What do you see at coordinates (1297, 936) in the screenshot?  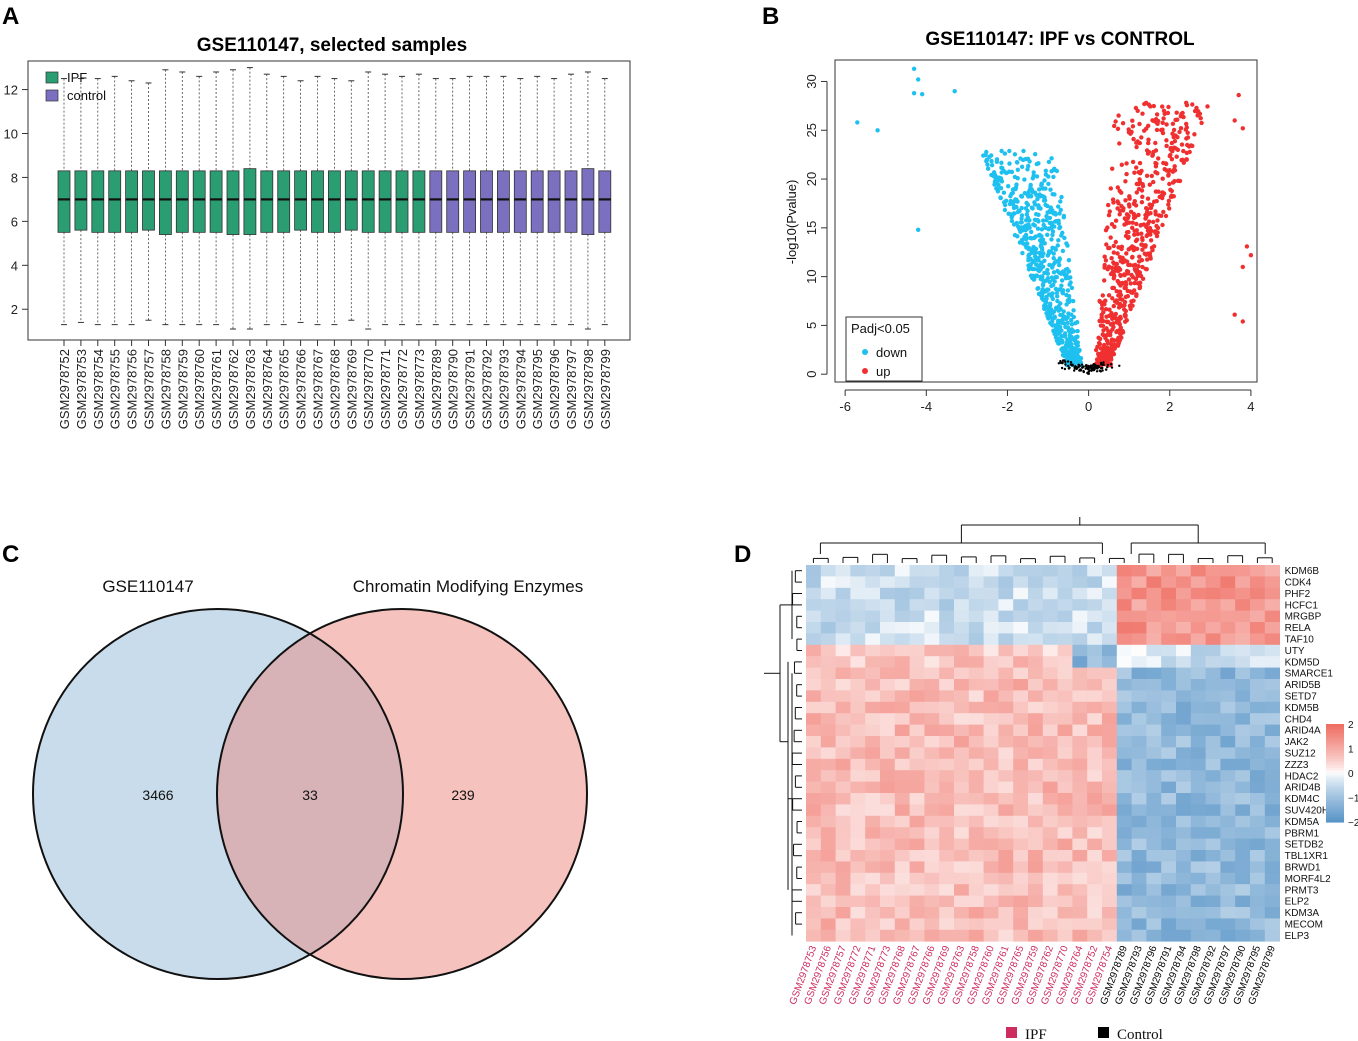 I see `row-label-ELP3: ELP3` at bounding box center [1297, 936].